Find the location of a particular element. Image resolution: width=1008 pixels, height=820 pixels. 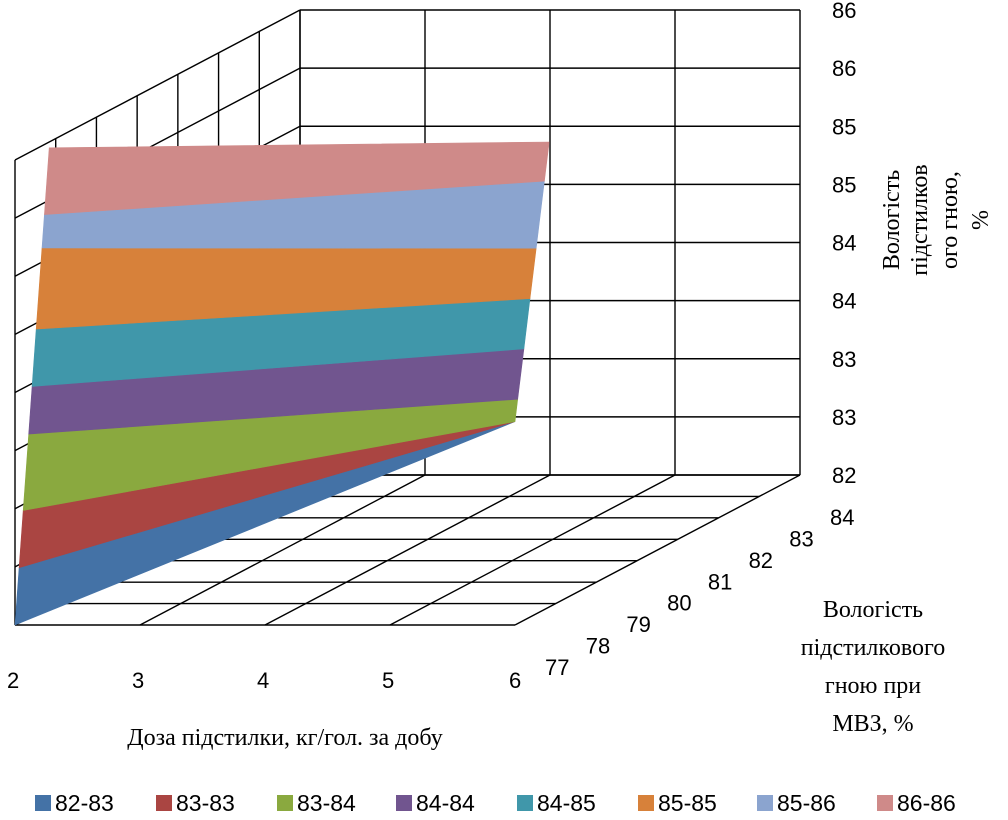

legend-item-84-85: 84-85 is located at coordinates (556, 803).